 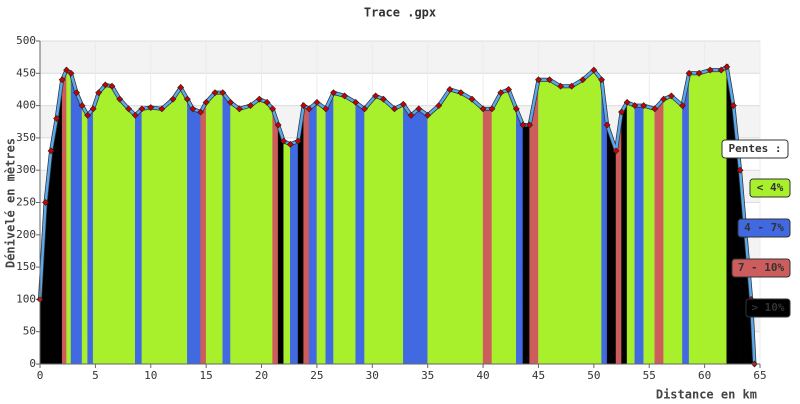 What do you see at coordinates (770, 187) in the screenshot?
I see `legend-label: < 4%` at bounding box center [770, 187].